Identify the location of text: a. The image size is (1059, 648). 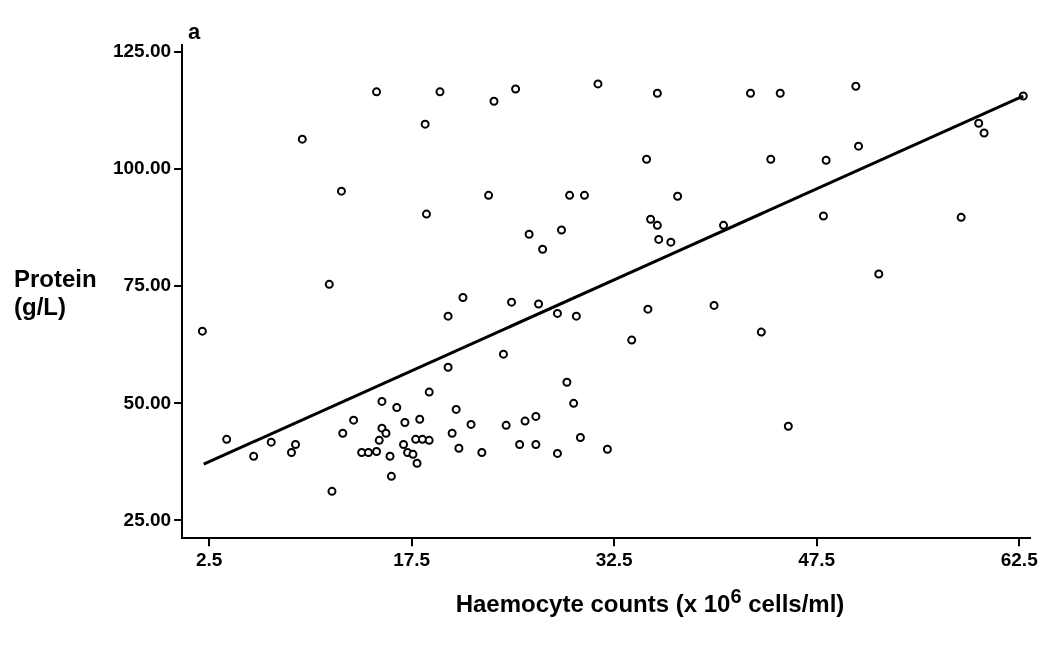
(195, 32).